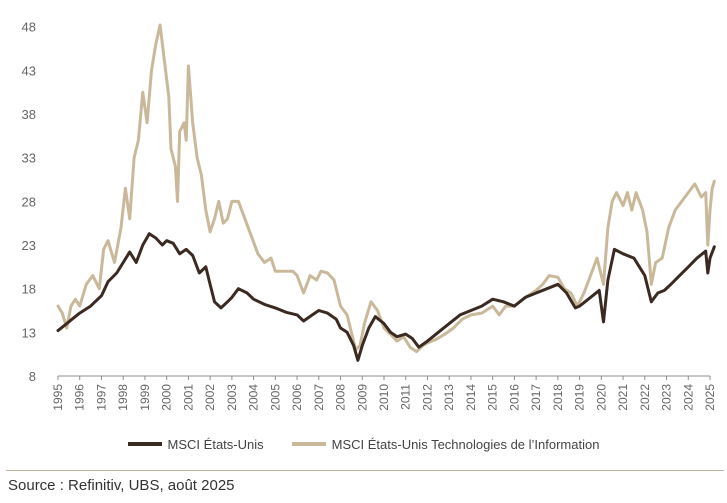 The width and height of the screenshot is (727, 503). What do you see at coordinates (232, 397) in the screenshot?
I see `x-tick-label: 2003` at bounding box center [232, 397].